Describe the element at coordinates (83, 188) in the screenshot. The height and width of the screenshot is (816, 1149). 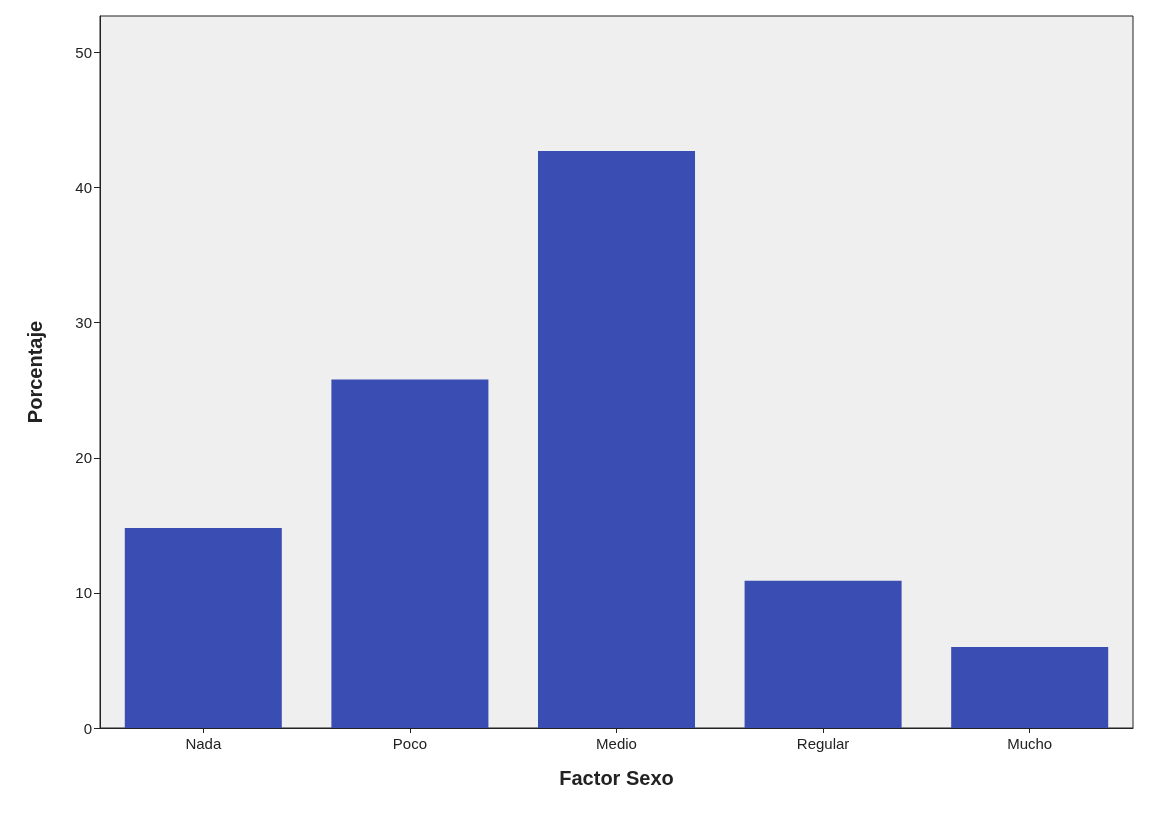
I see `y-tick-label: 40` at that location.